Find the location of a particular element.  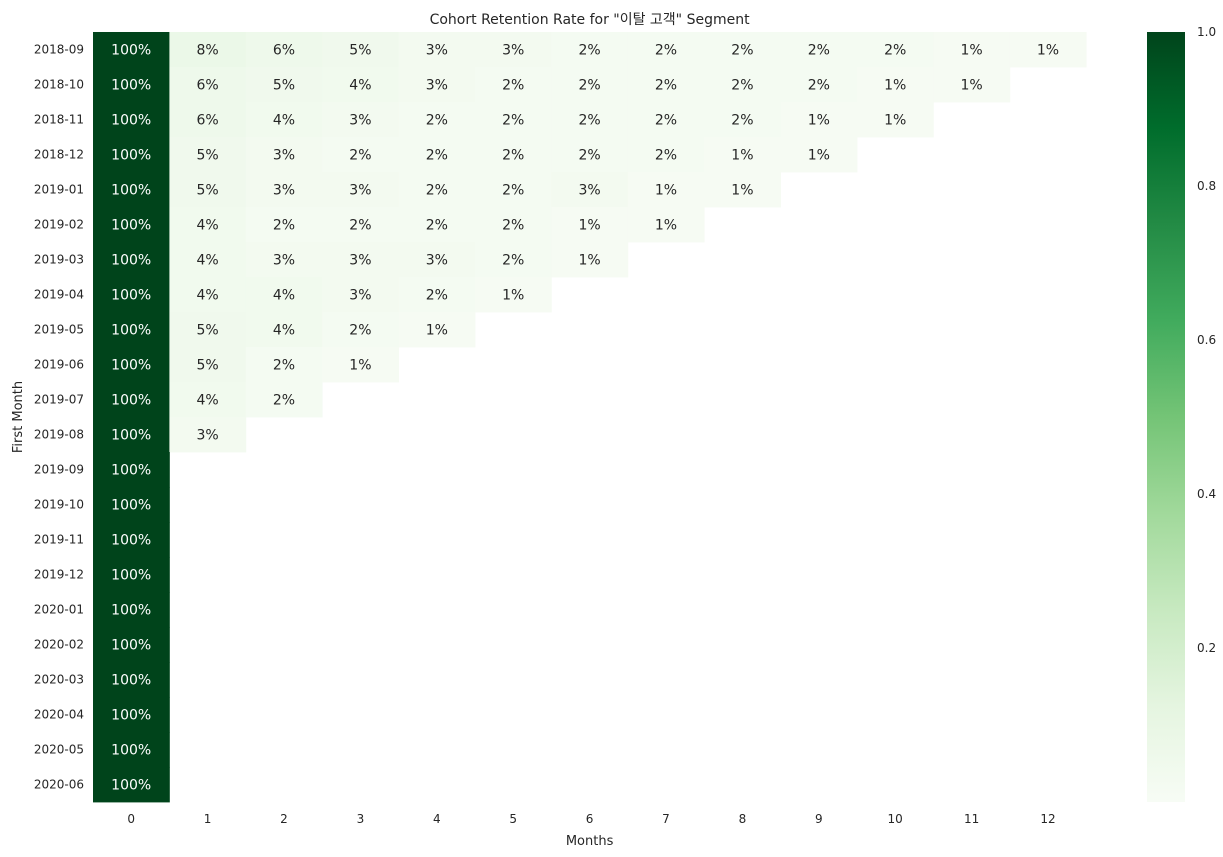

x-tick-label: 12 is located at coordinates (1047, 819).